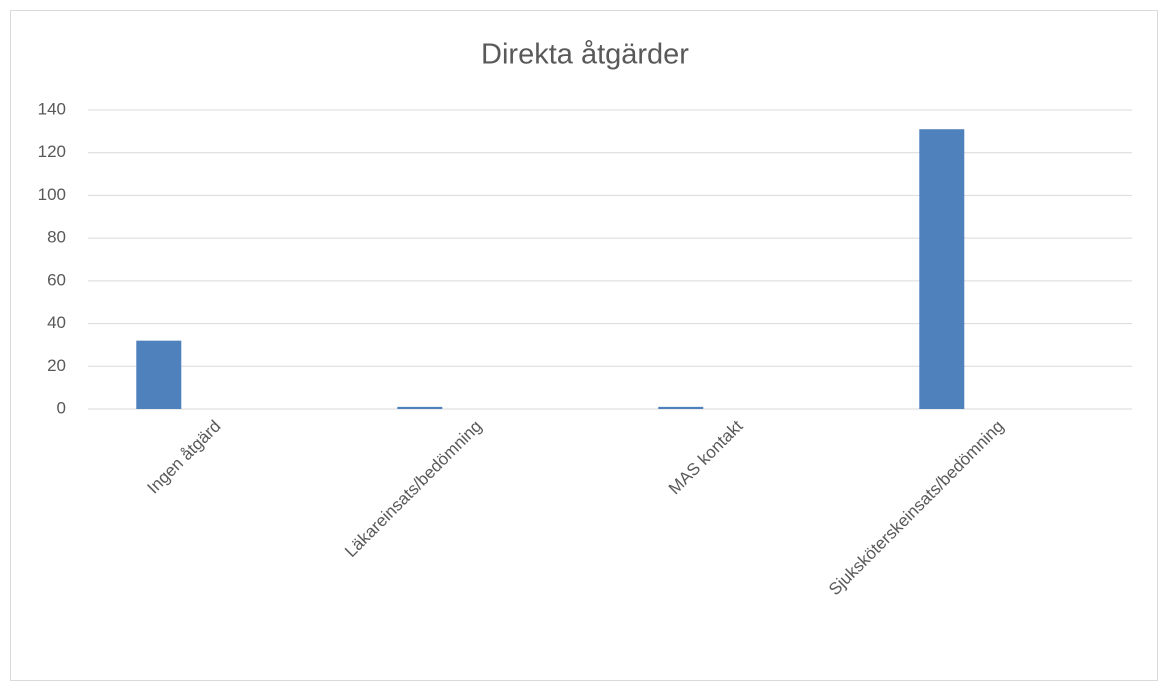  Describe the element at coordinates (56, 279) in the screenshot. I see `y-tick-label: 60` at that location.